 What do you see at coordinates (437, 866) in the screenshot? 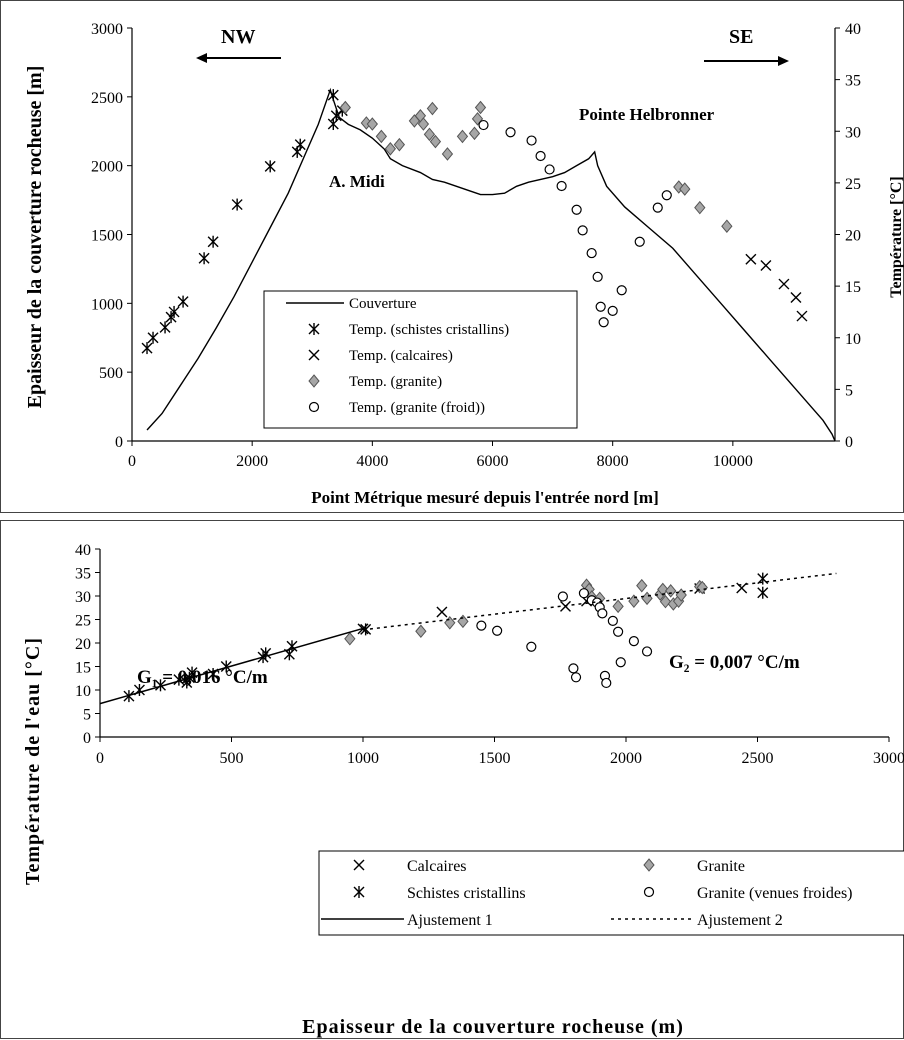
I see `legend-bottom-calcaires-label: Calcaires` at bounding box center [437, 866].